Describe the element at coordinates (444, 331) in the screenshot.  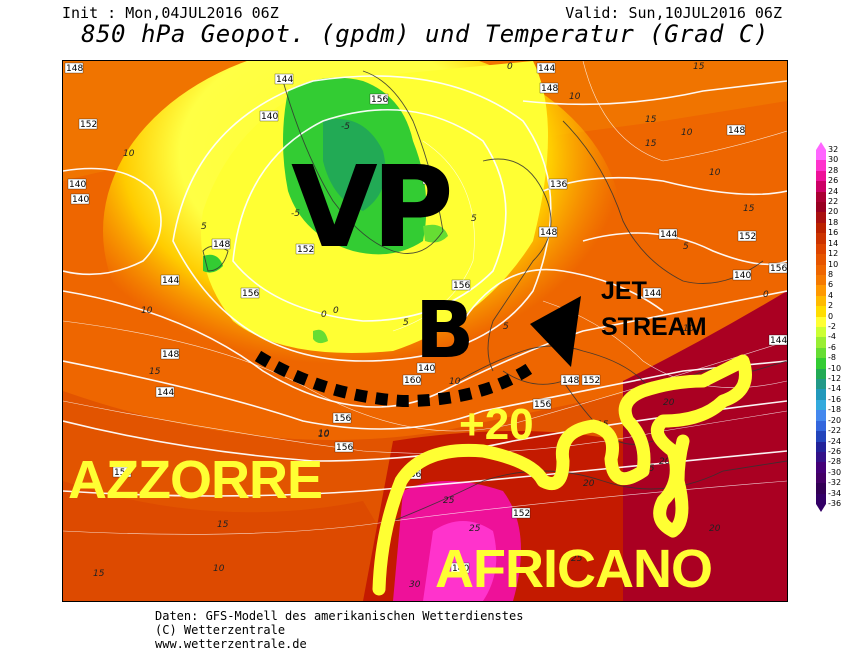
I see `b-label: B` at that location.